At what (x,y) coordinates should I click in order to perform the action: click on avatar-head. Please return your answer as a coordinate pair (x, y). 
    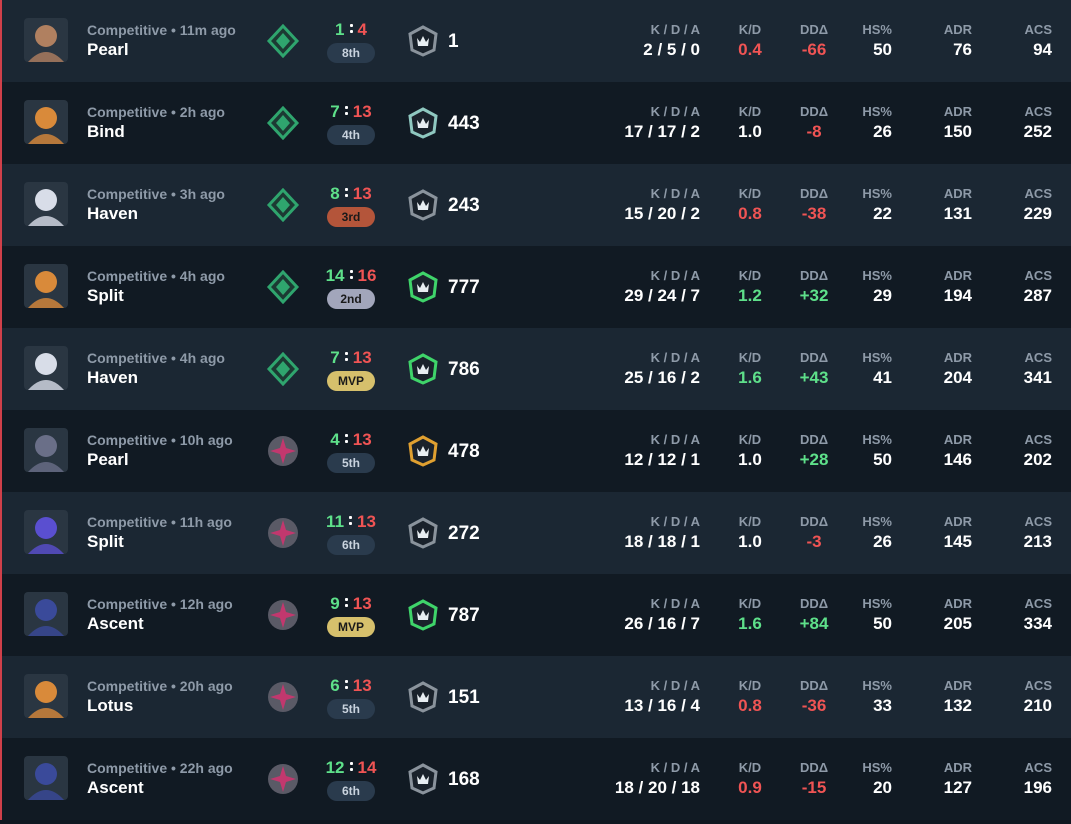
    Looking at the image, I should click on (46, 692).